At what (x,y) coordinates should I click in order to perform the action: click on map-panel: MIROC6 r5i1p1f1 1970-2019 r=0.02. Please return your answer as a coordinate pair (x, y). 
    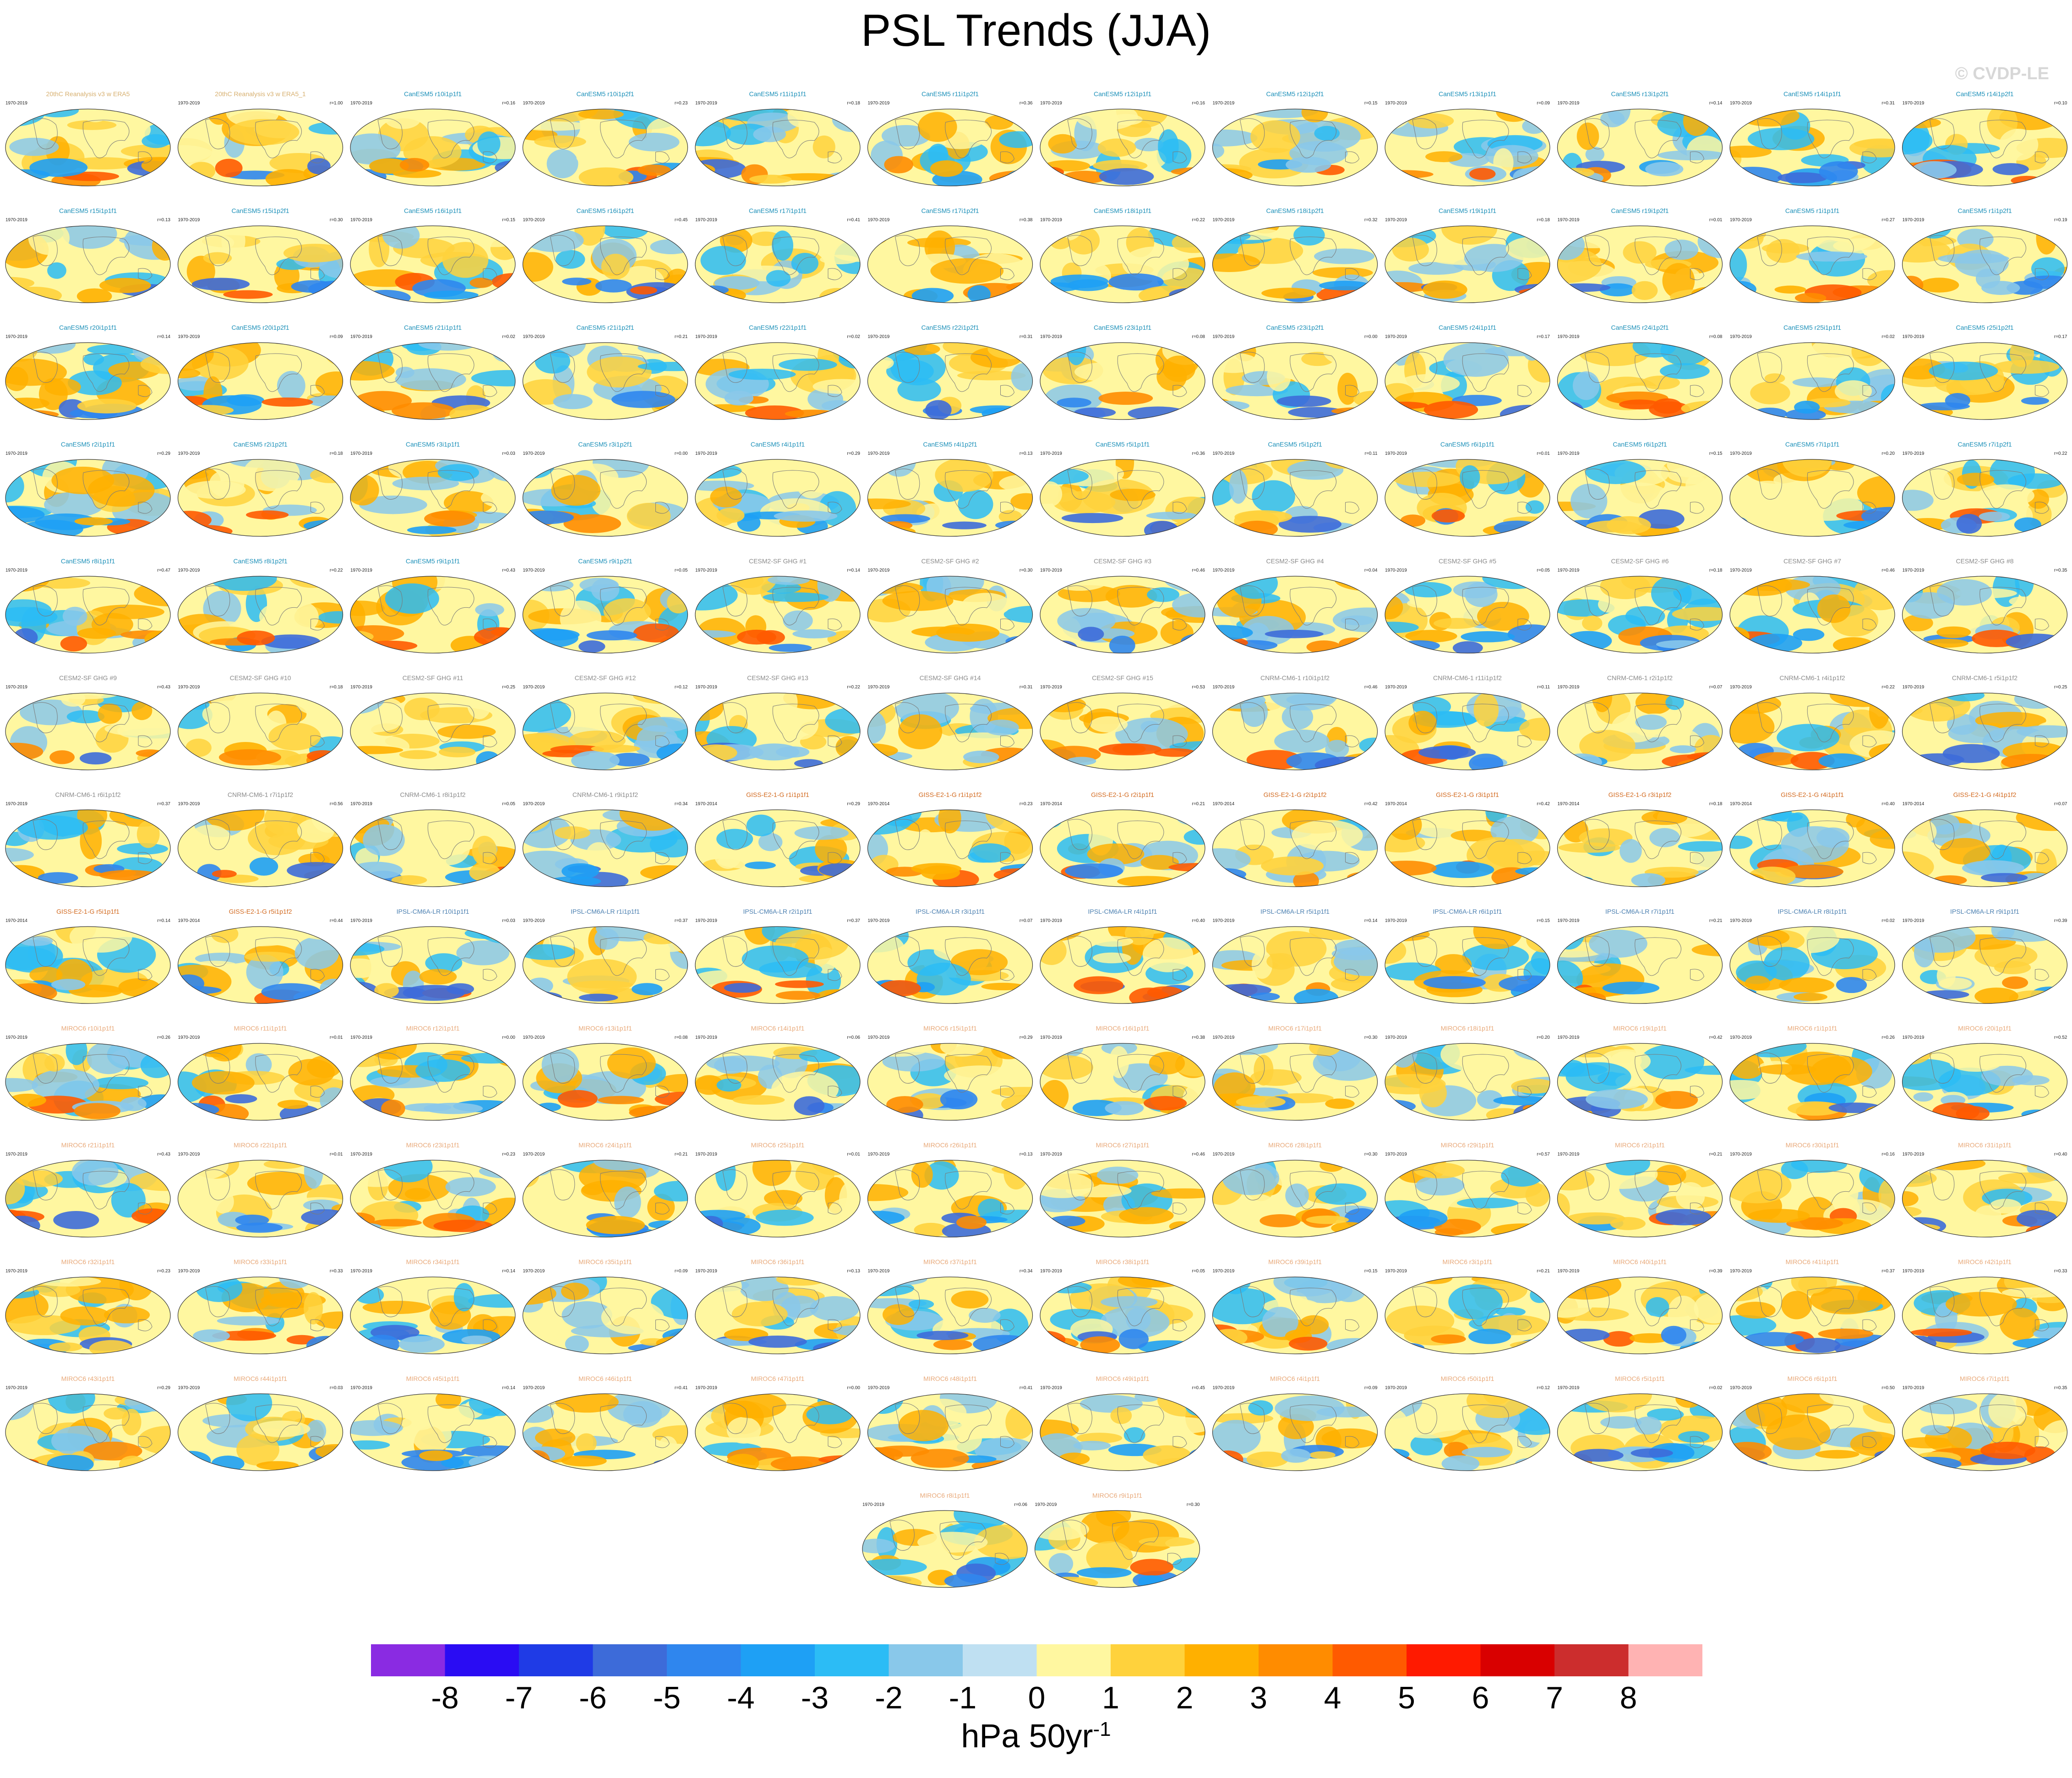
    Looking at the image, I should click on (1640, 1423).